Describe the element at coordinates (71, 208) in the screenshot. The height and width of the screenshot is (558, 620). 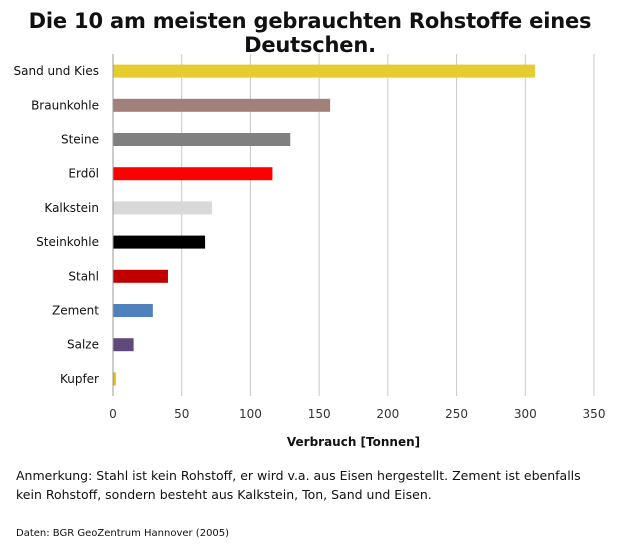
I see `category-label: Kalkstein` at that location.